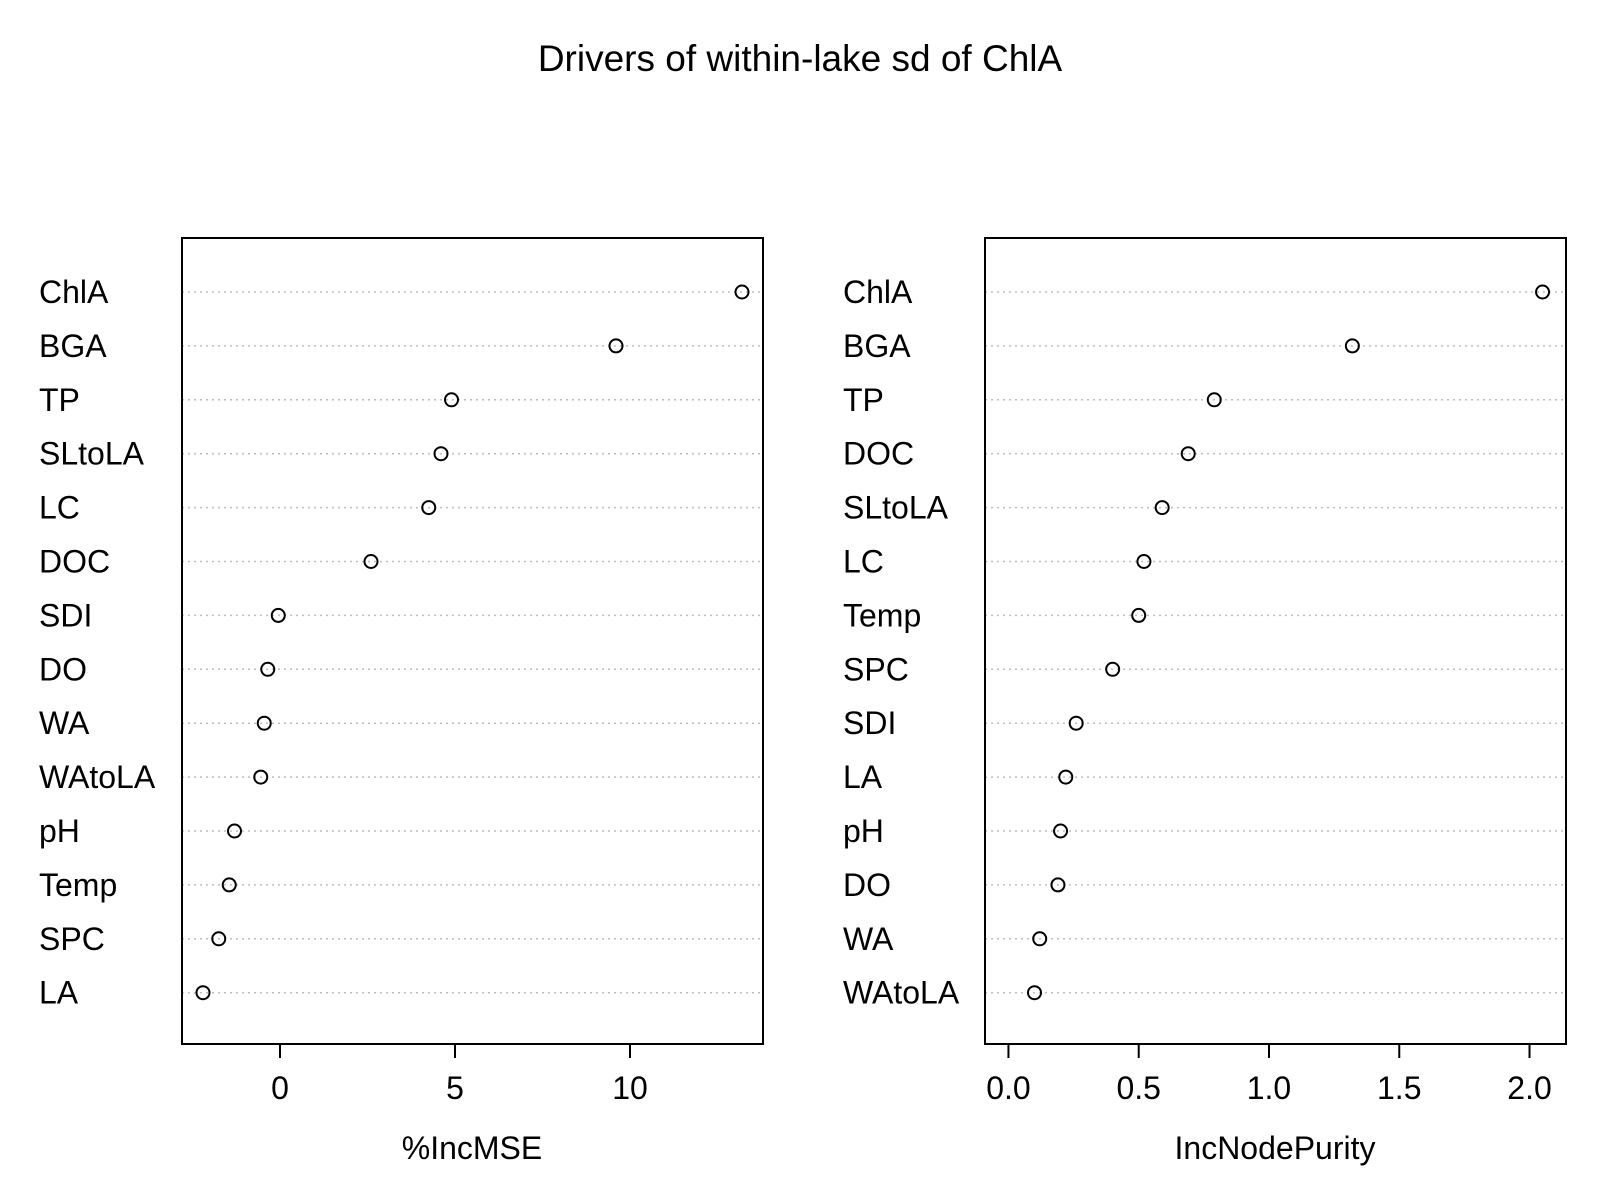 The width and height of the screenshot is (1600, 1200). What do you see at coordinates (1275, 1148) in the screenshot?
I see `x-axis-label: IncNodePurity` at bounding box center [1275, 1148].